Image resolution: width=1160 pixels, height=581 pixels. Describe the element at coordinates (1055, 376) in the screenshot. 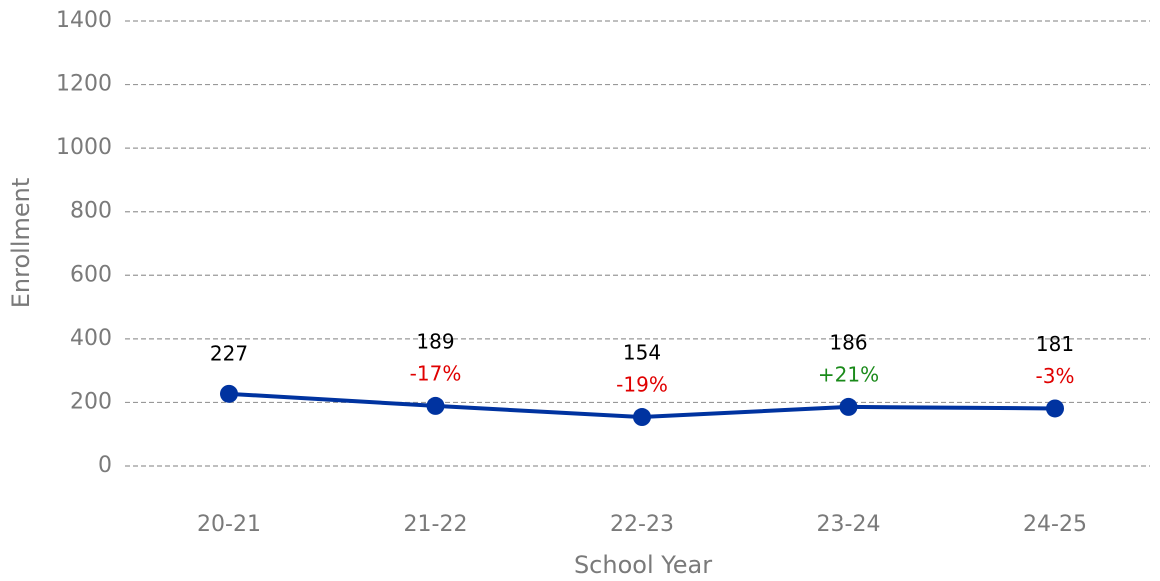

I see `change-label: -3%` at that location.